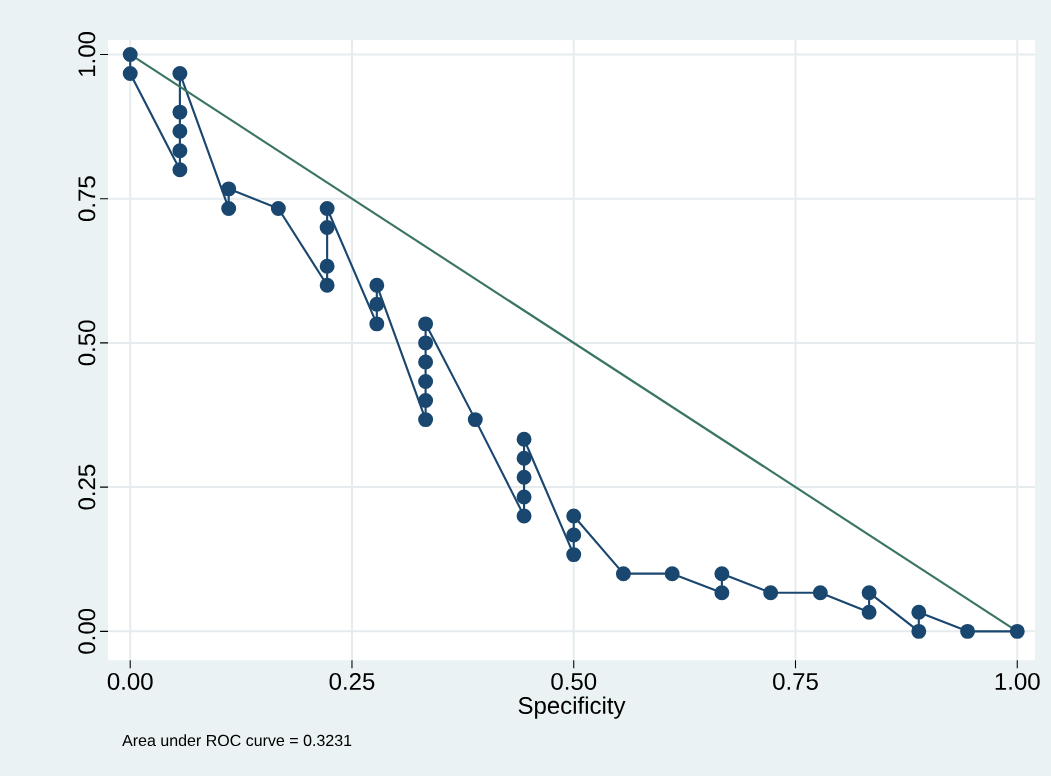  I want to click on y-tick-label: 0.75, so click(87, 198).